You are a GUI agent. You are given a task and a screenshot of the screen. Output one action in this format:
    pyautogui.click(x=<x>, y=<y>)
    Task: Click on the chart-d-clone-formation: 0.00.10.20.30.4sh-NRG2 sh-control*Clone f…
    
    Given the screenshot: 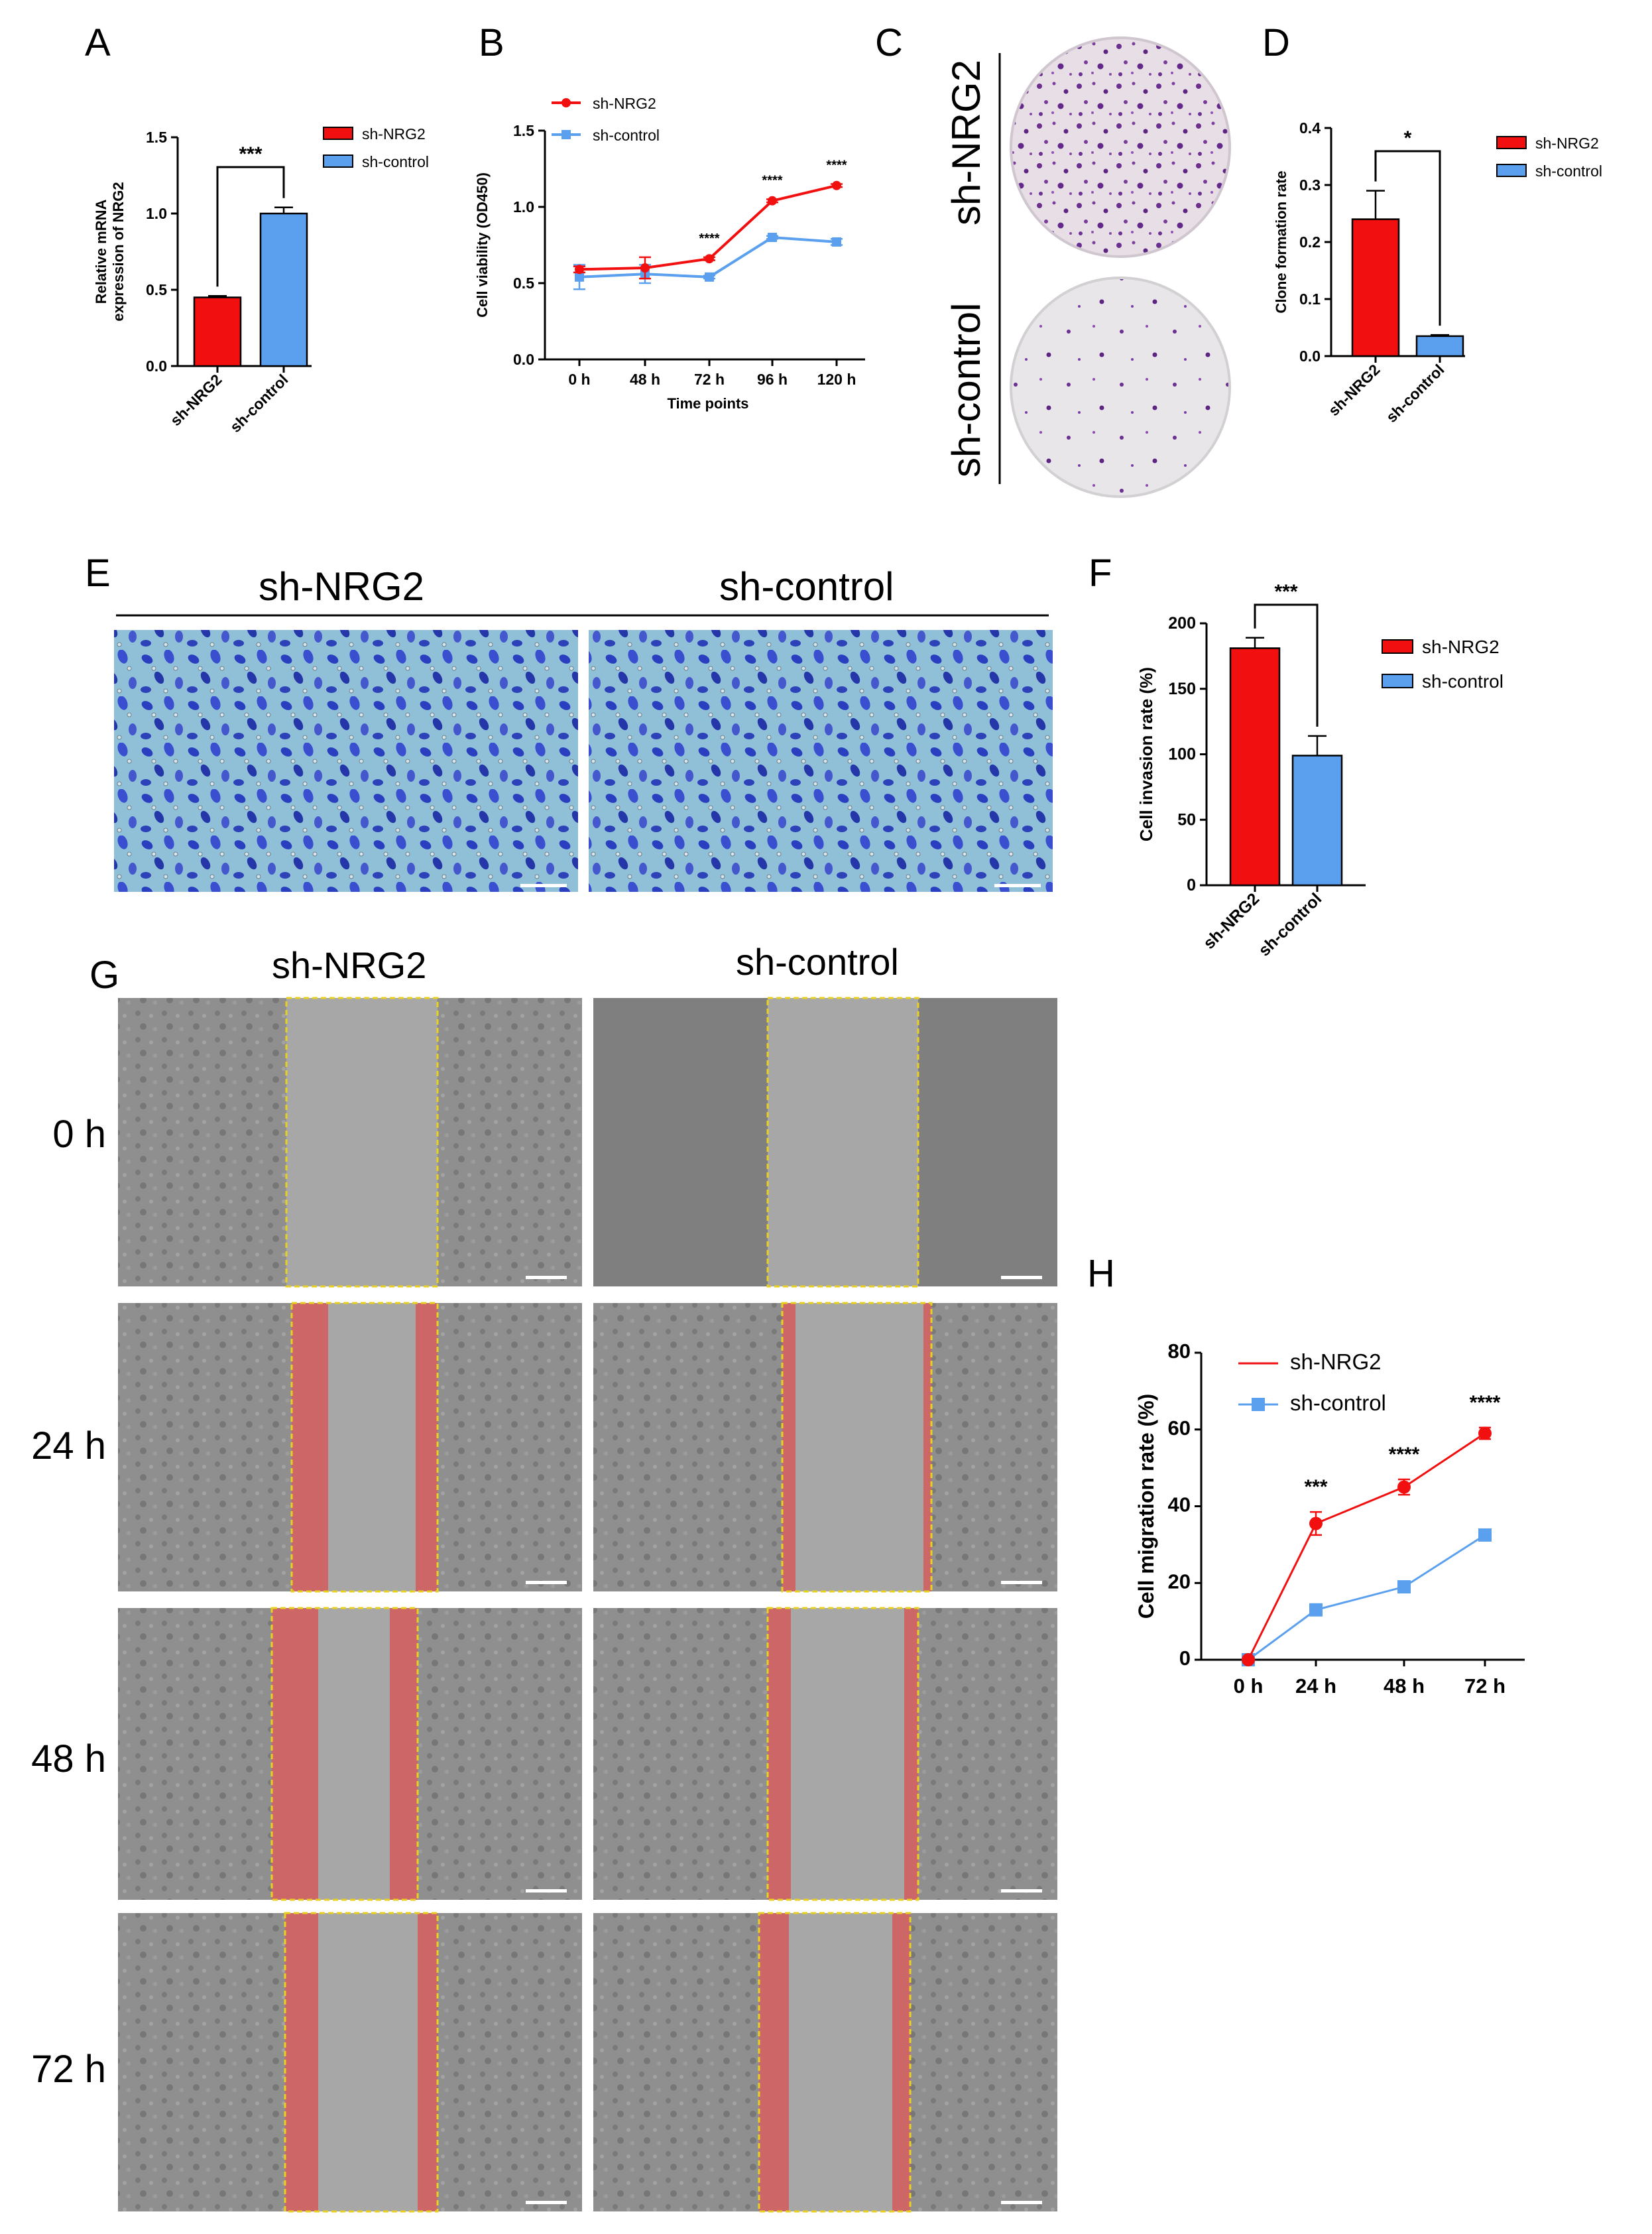 What is the action you would take?
    pyautogui.click(x=1437, y=272)
    